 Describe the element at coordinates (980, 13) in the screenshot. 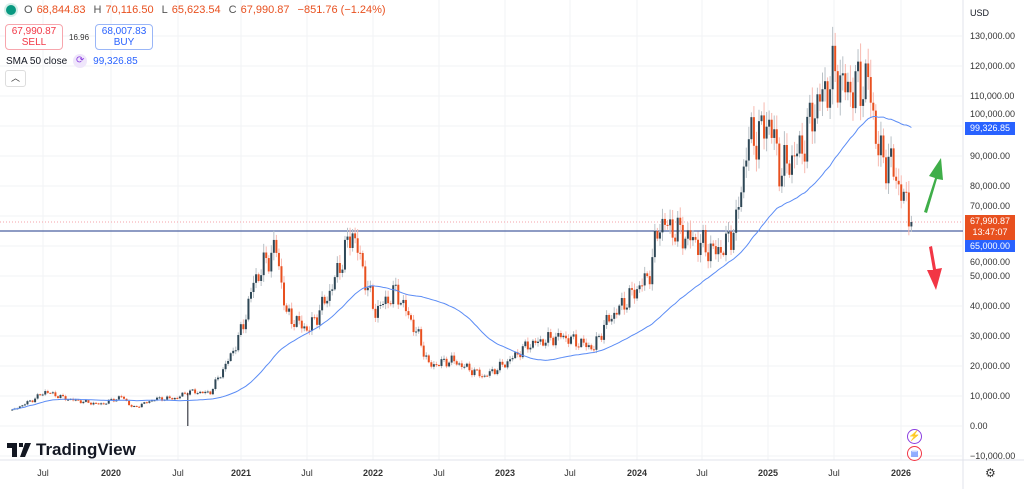

I see `currency-button: USD` at that location.